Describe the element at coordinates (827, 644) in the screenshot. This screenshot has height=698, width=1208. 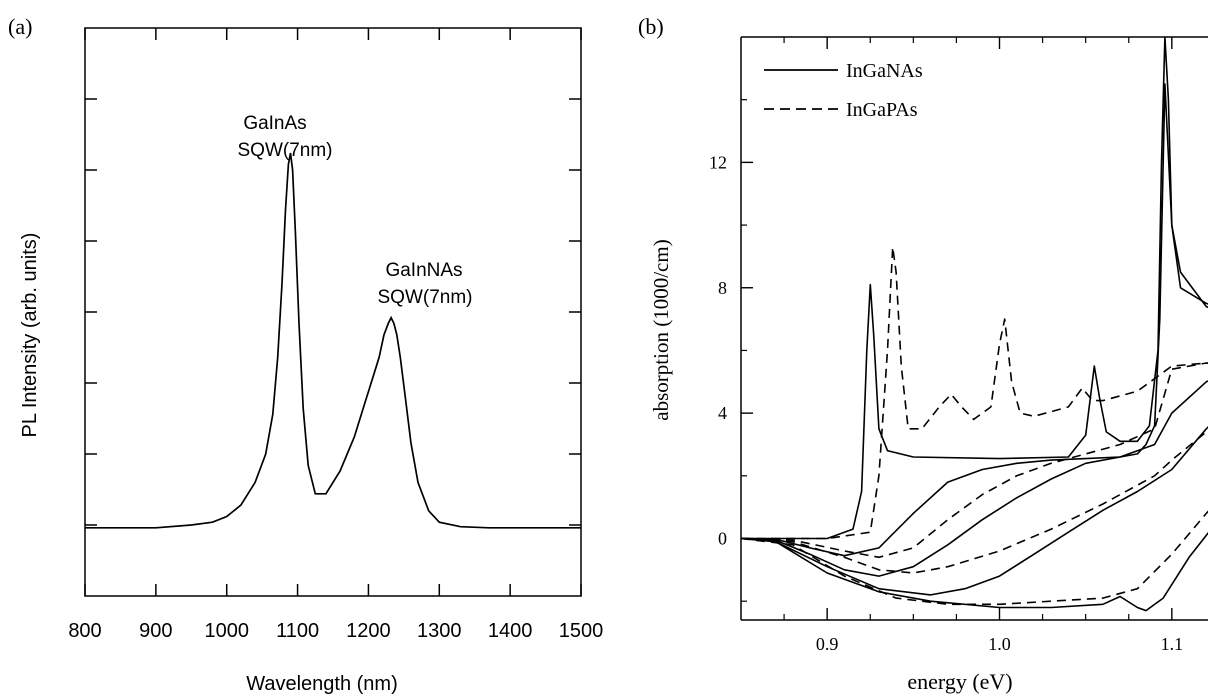
I see `panel-b-x-tick-label: 0.9` at that location.